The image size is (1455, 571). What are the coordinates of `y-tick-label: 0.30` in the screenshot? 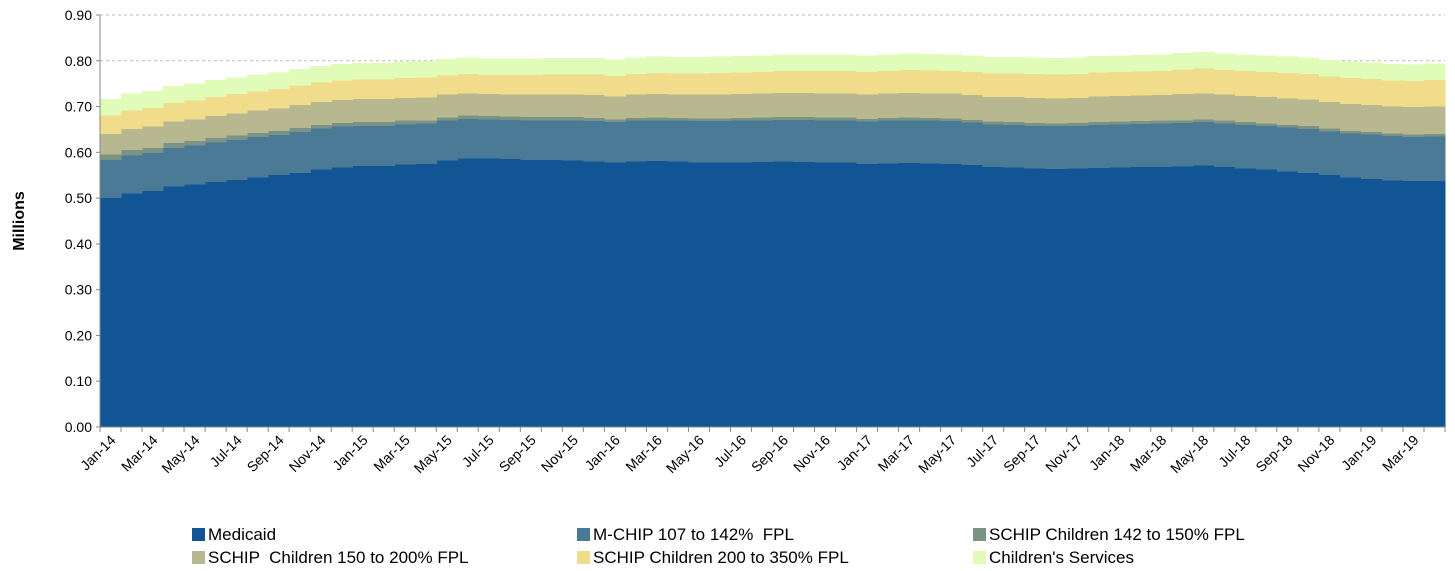 It's located at (78, 290).